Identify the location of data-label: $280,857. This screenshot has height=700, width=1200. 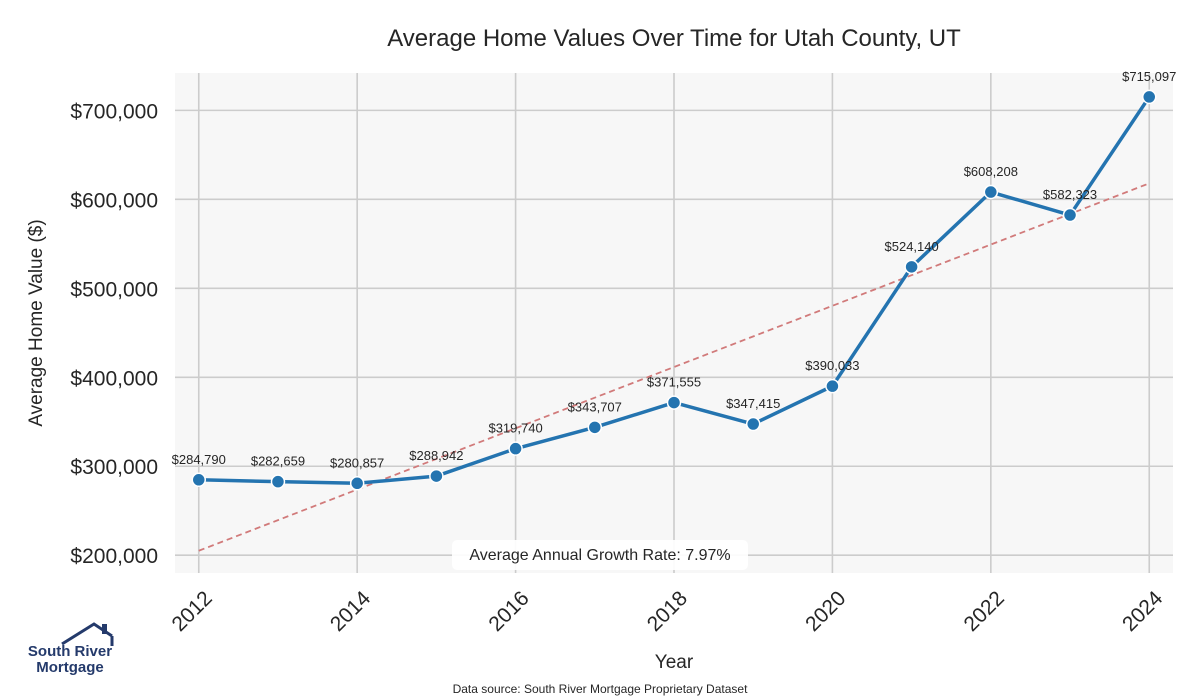
(357, 462).